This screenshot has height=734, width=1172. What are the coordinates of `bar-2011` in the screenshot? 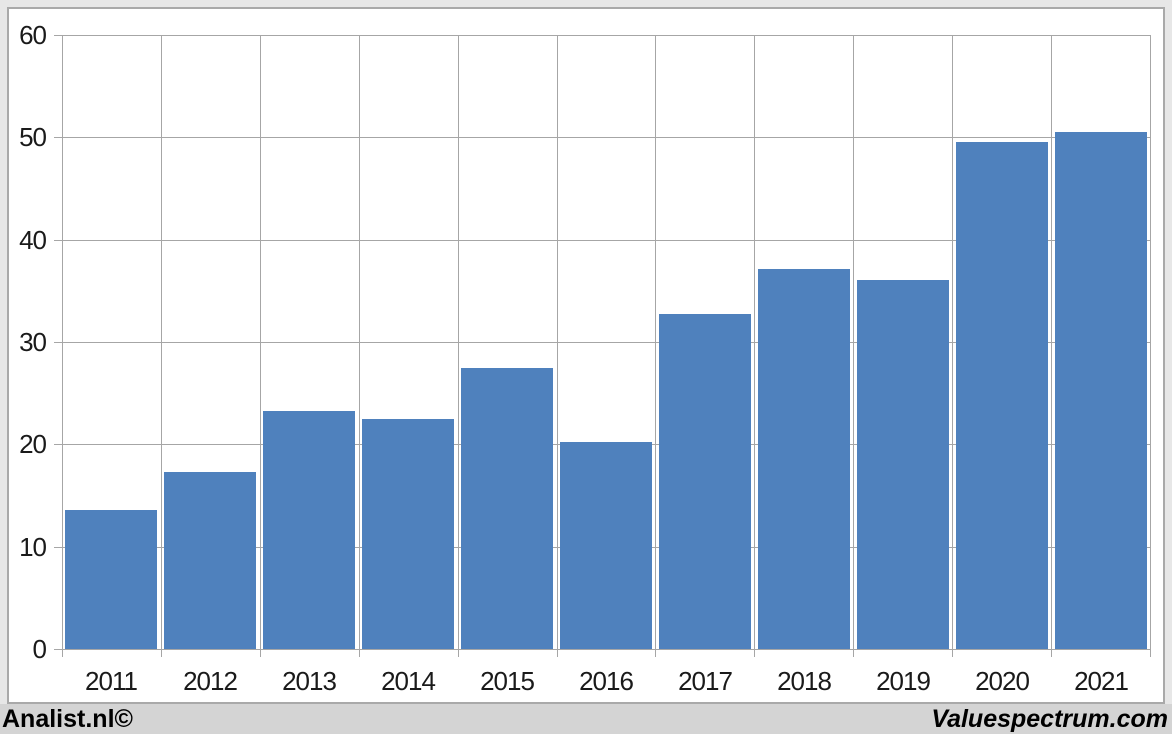 It's located at (111, 579).